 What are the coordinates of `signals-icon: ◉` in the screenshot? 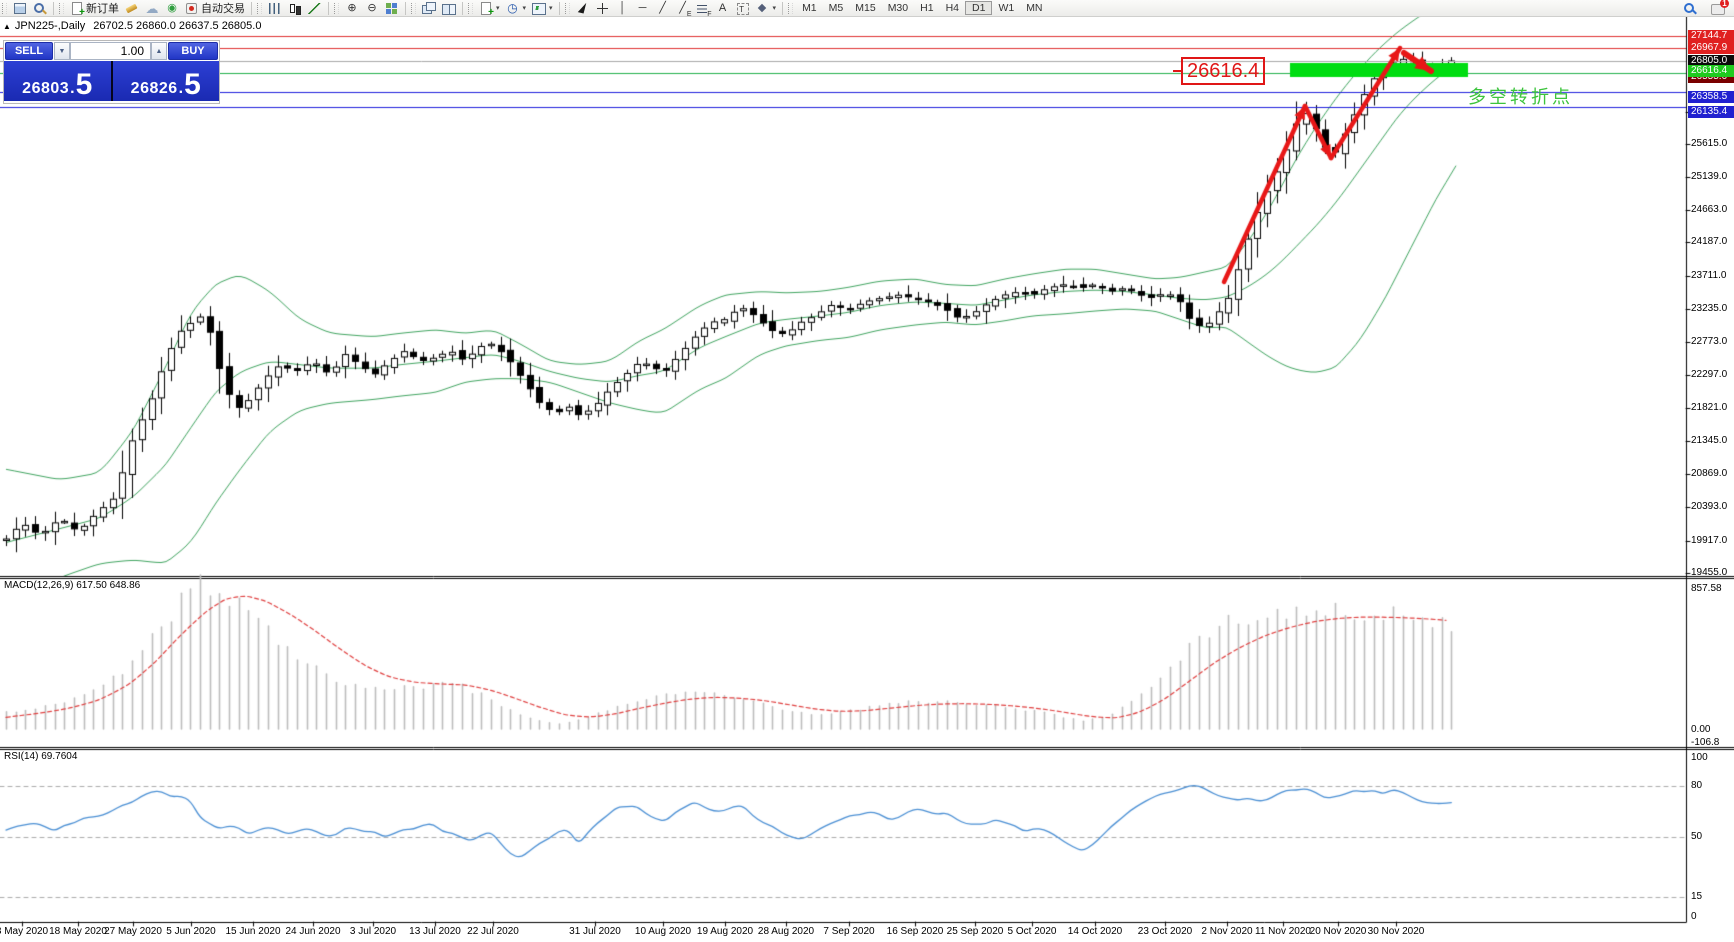 It's located at (172, 7).